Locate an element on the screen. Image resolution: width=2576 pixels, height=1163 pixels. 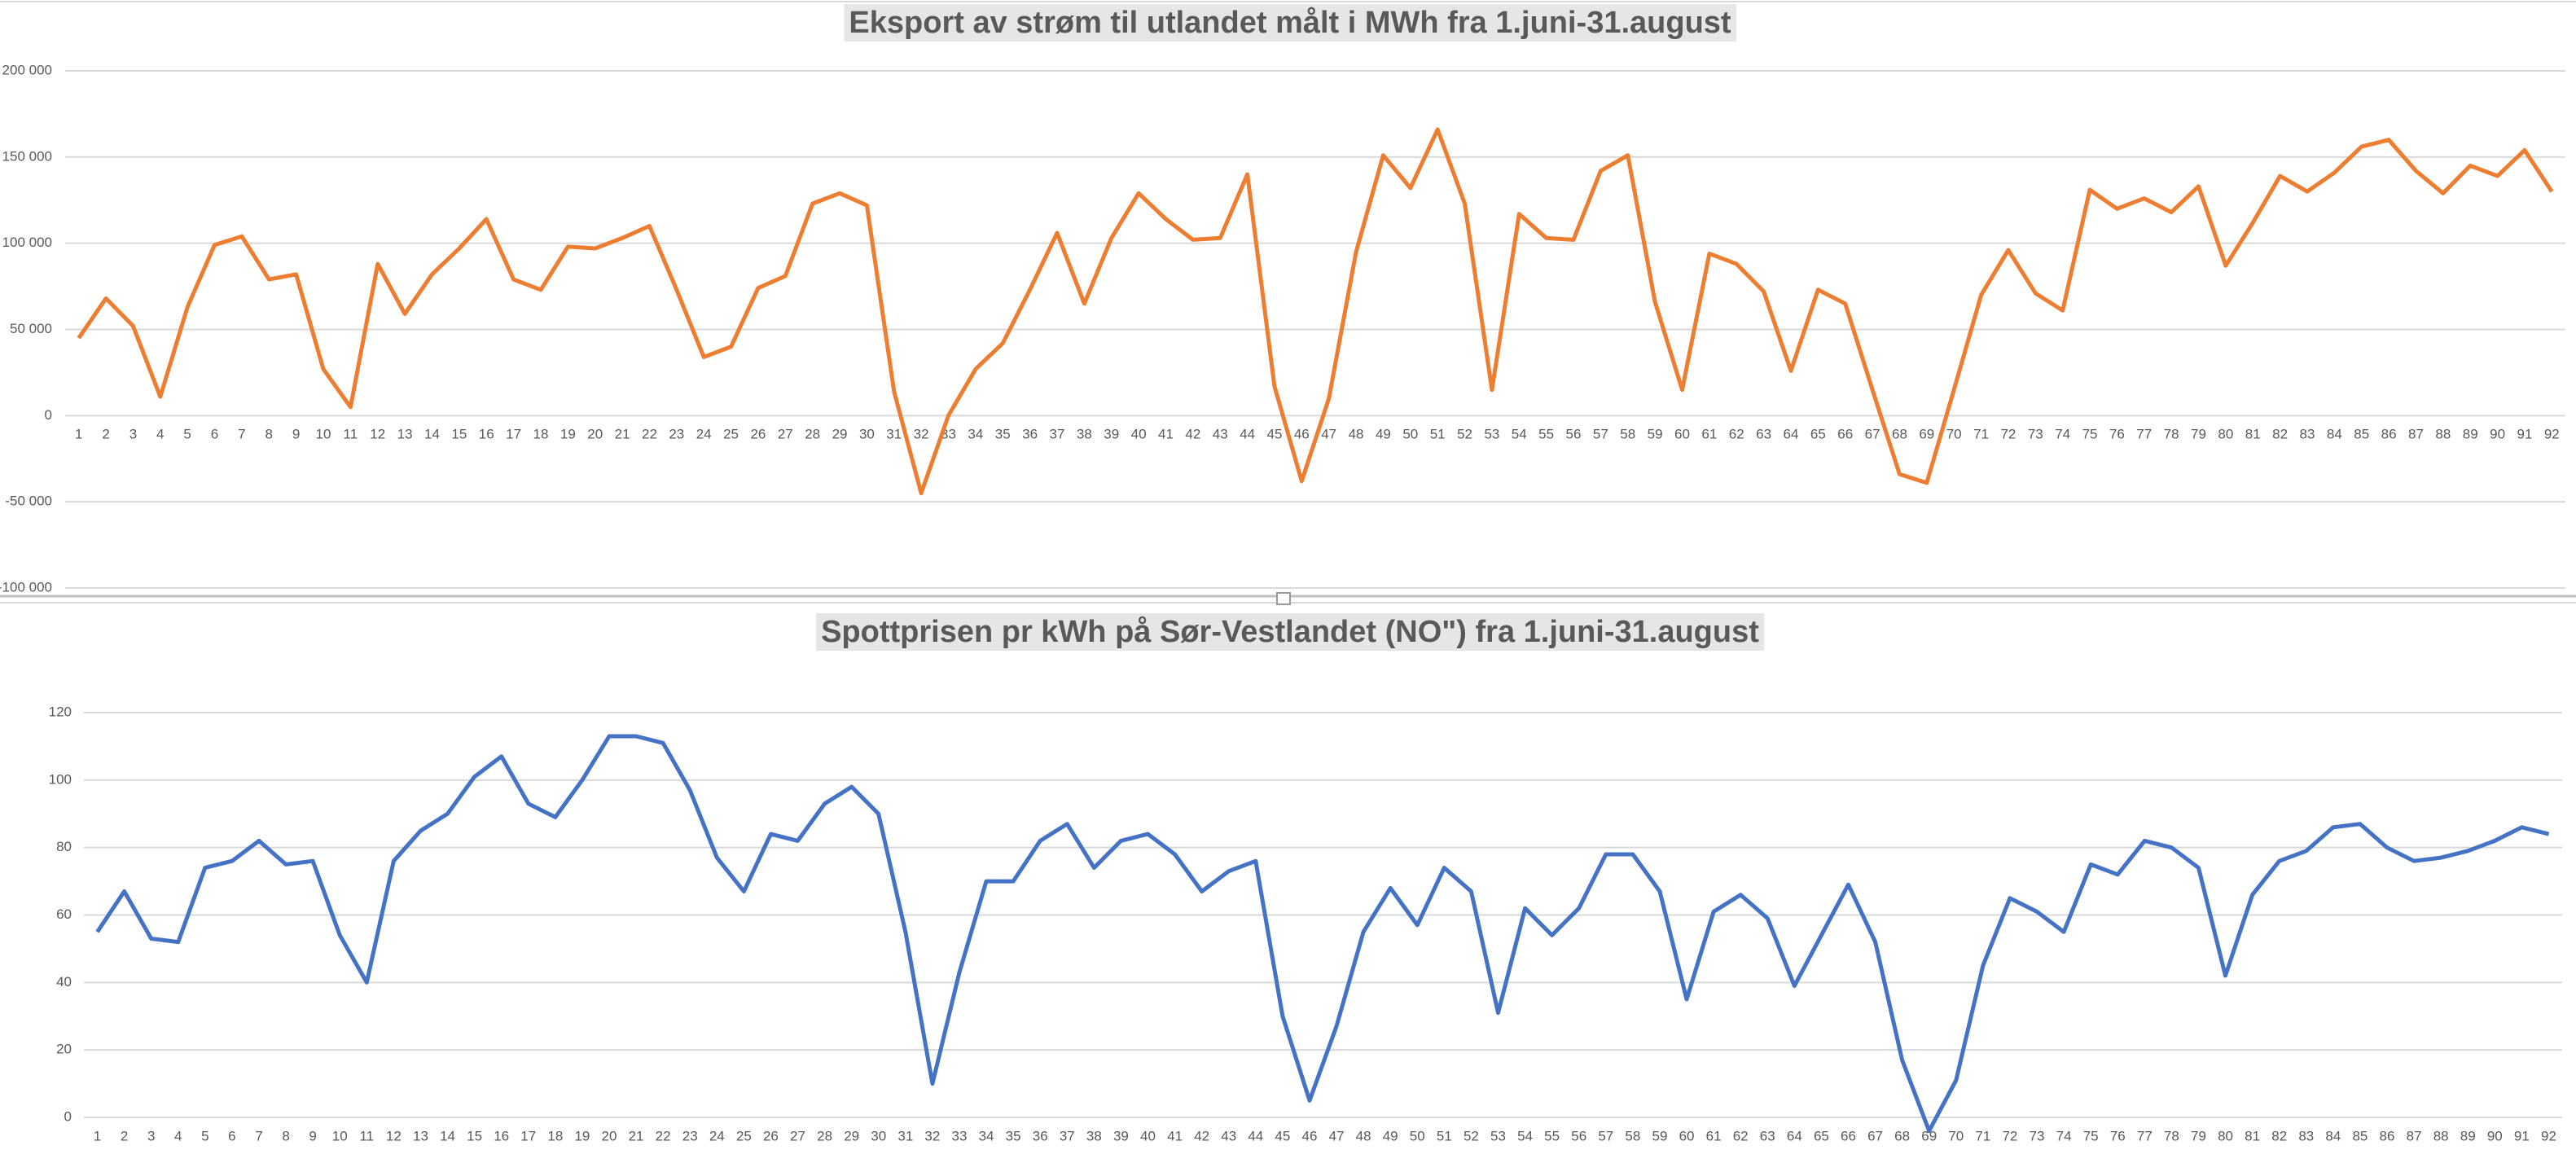
x-tick-label: 55 is located at coordinates (1552, 1135).